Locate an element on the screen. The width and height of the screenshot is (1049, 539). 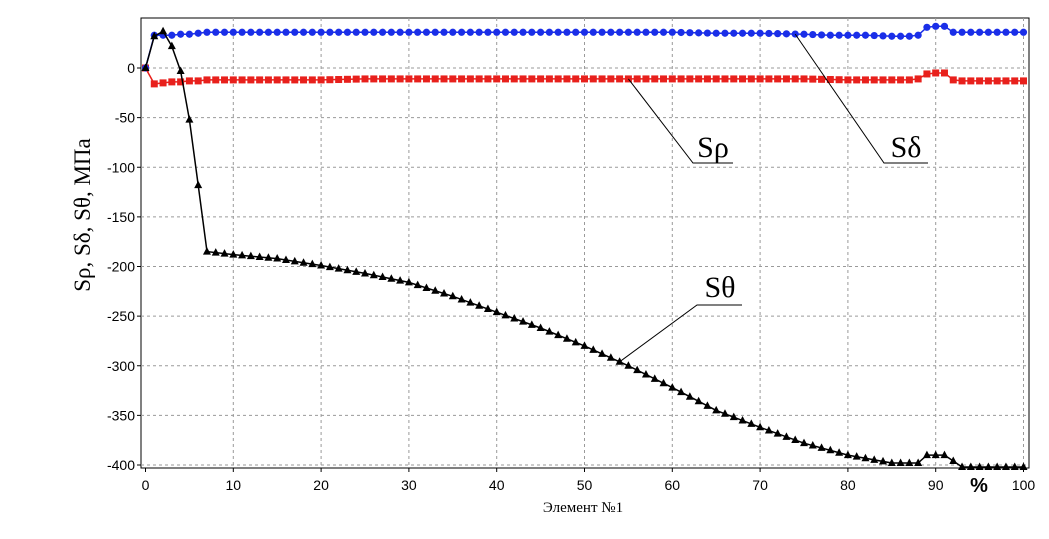
y-tick-label: -250 is located at coordinates (121, 316).